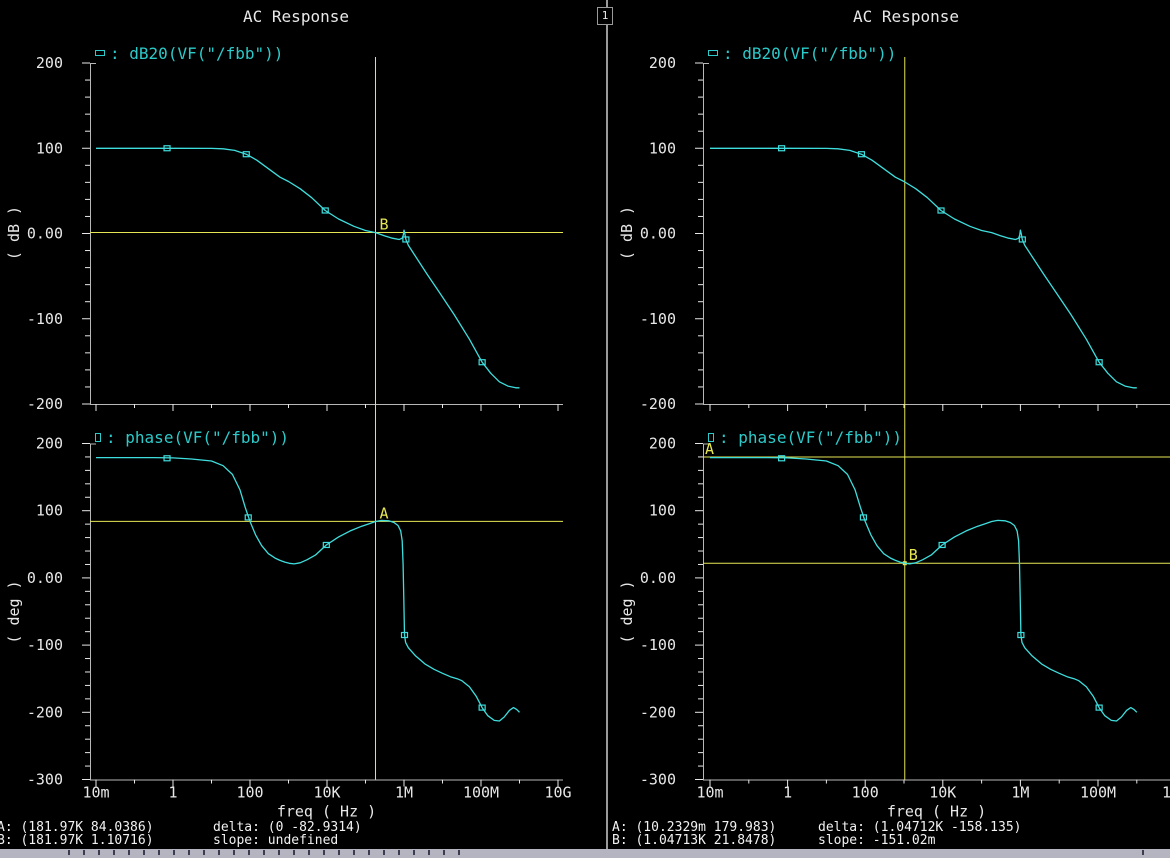 The height and width of the screenshot is (858, 1170). I want to click on status-marker-b-right: B: (1.04713K 21.8478), so click(694, 840).